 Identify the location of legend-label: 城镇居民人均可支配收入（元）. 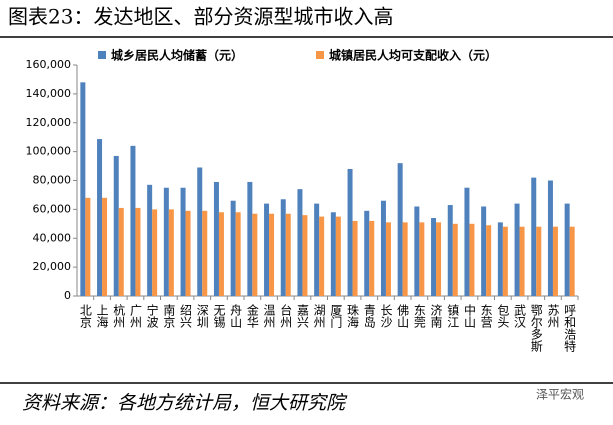
(413, 55).